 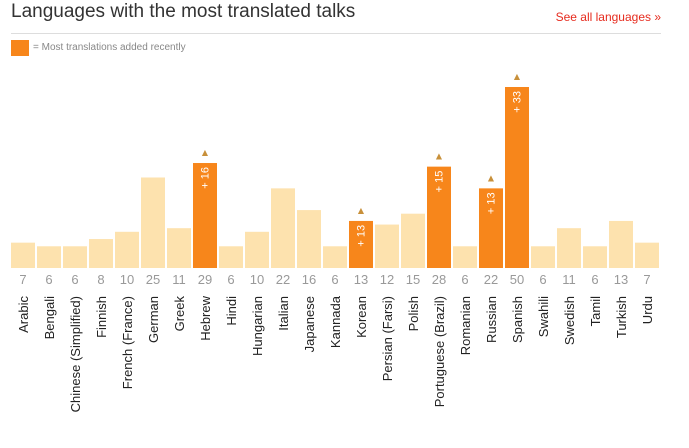 I want to click on category-label: Urdu, so click(x=647, y=310).